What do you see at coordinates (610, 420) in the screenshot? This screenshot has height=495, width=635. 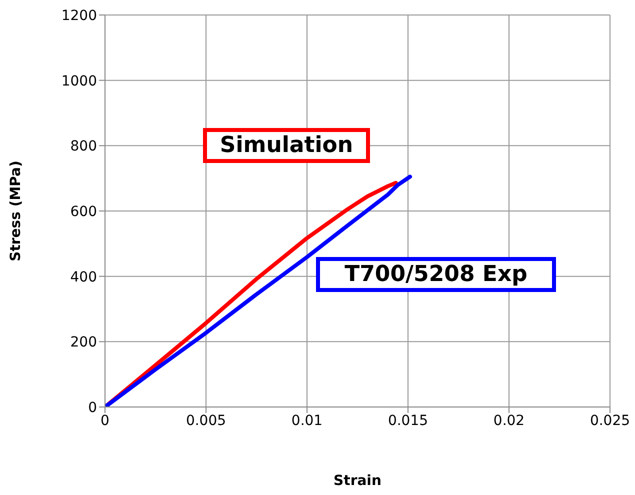 I see `x-tick-label: 0.025` at bounding box center [610, 420].